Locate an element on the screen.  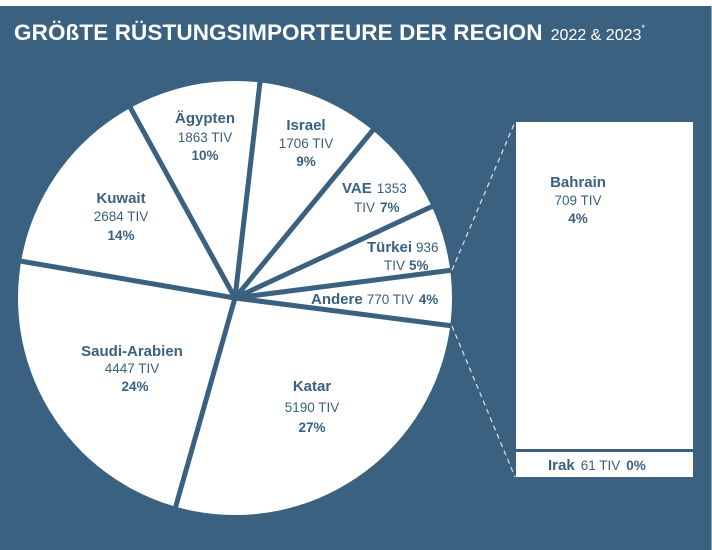
label-andere: Andere 770 TIV 4% is located at coordinates (374, 299).